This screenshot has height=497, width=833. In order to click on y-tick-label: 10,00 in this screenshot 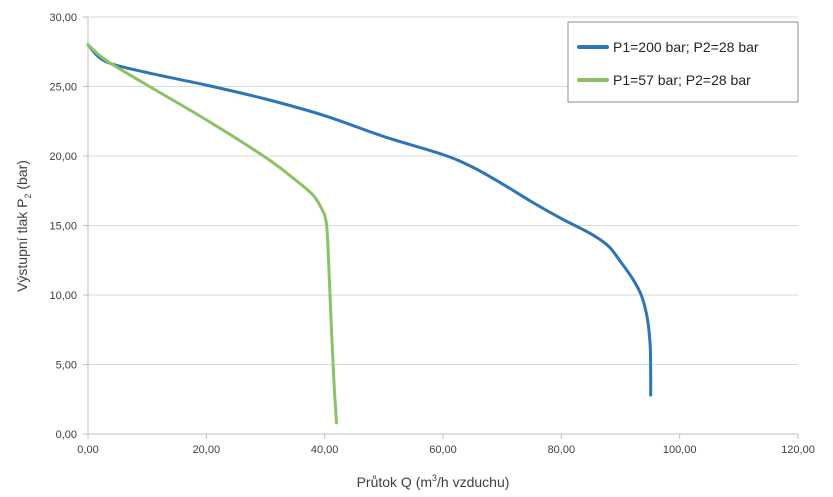, I will do `click(63, 296)`.